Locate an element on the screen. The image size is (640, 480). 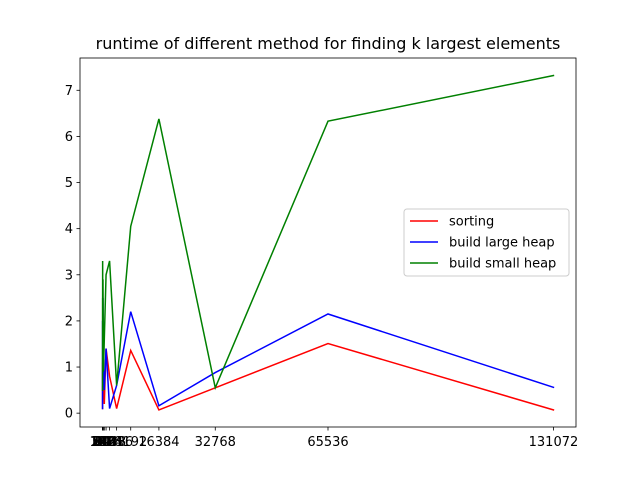
x-tick-label-256: 256 is located at coordinates (103, 442).